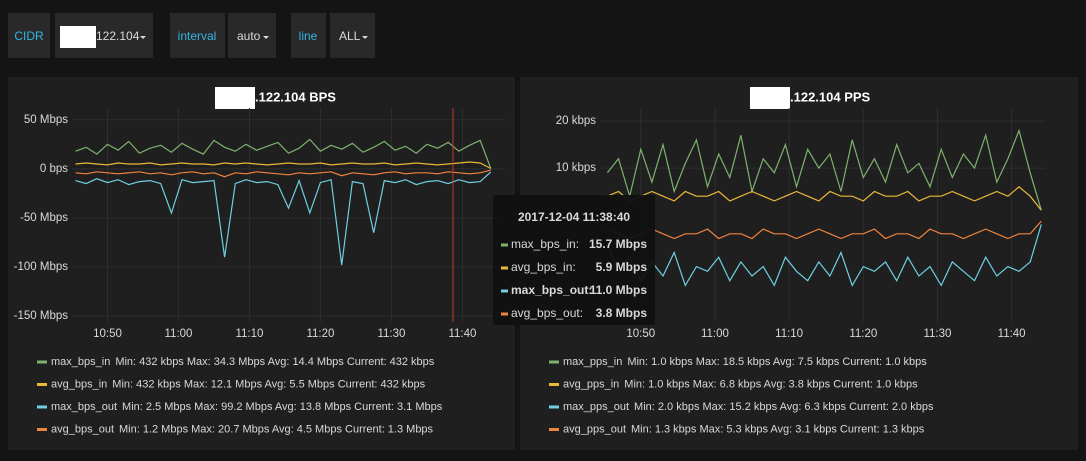  I want to click on cidr-label: CIDR, so click(29, 36).